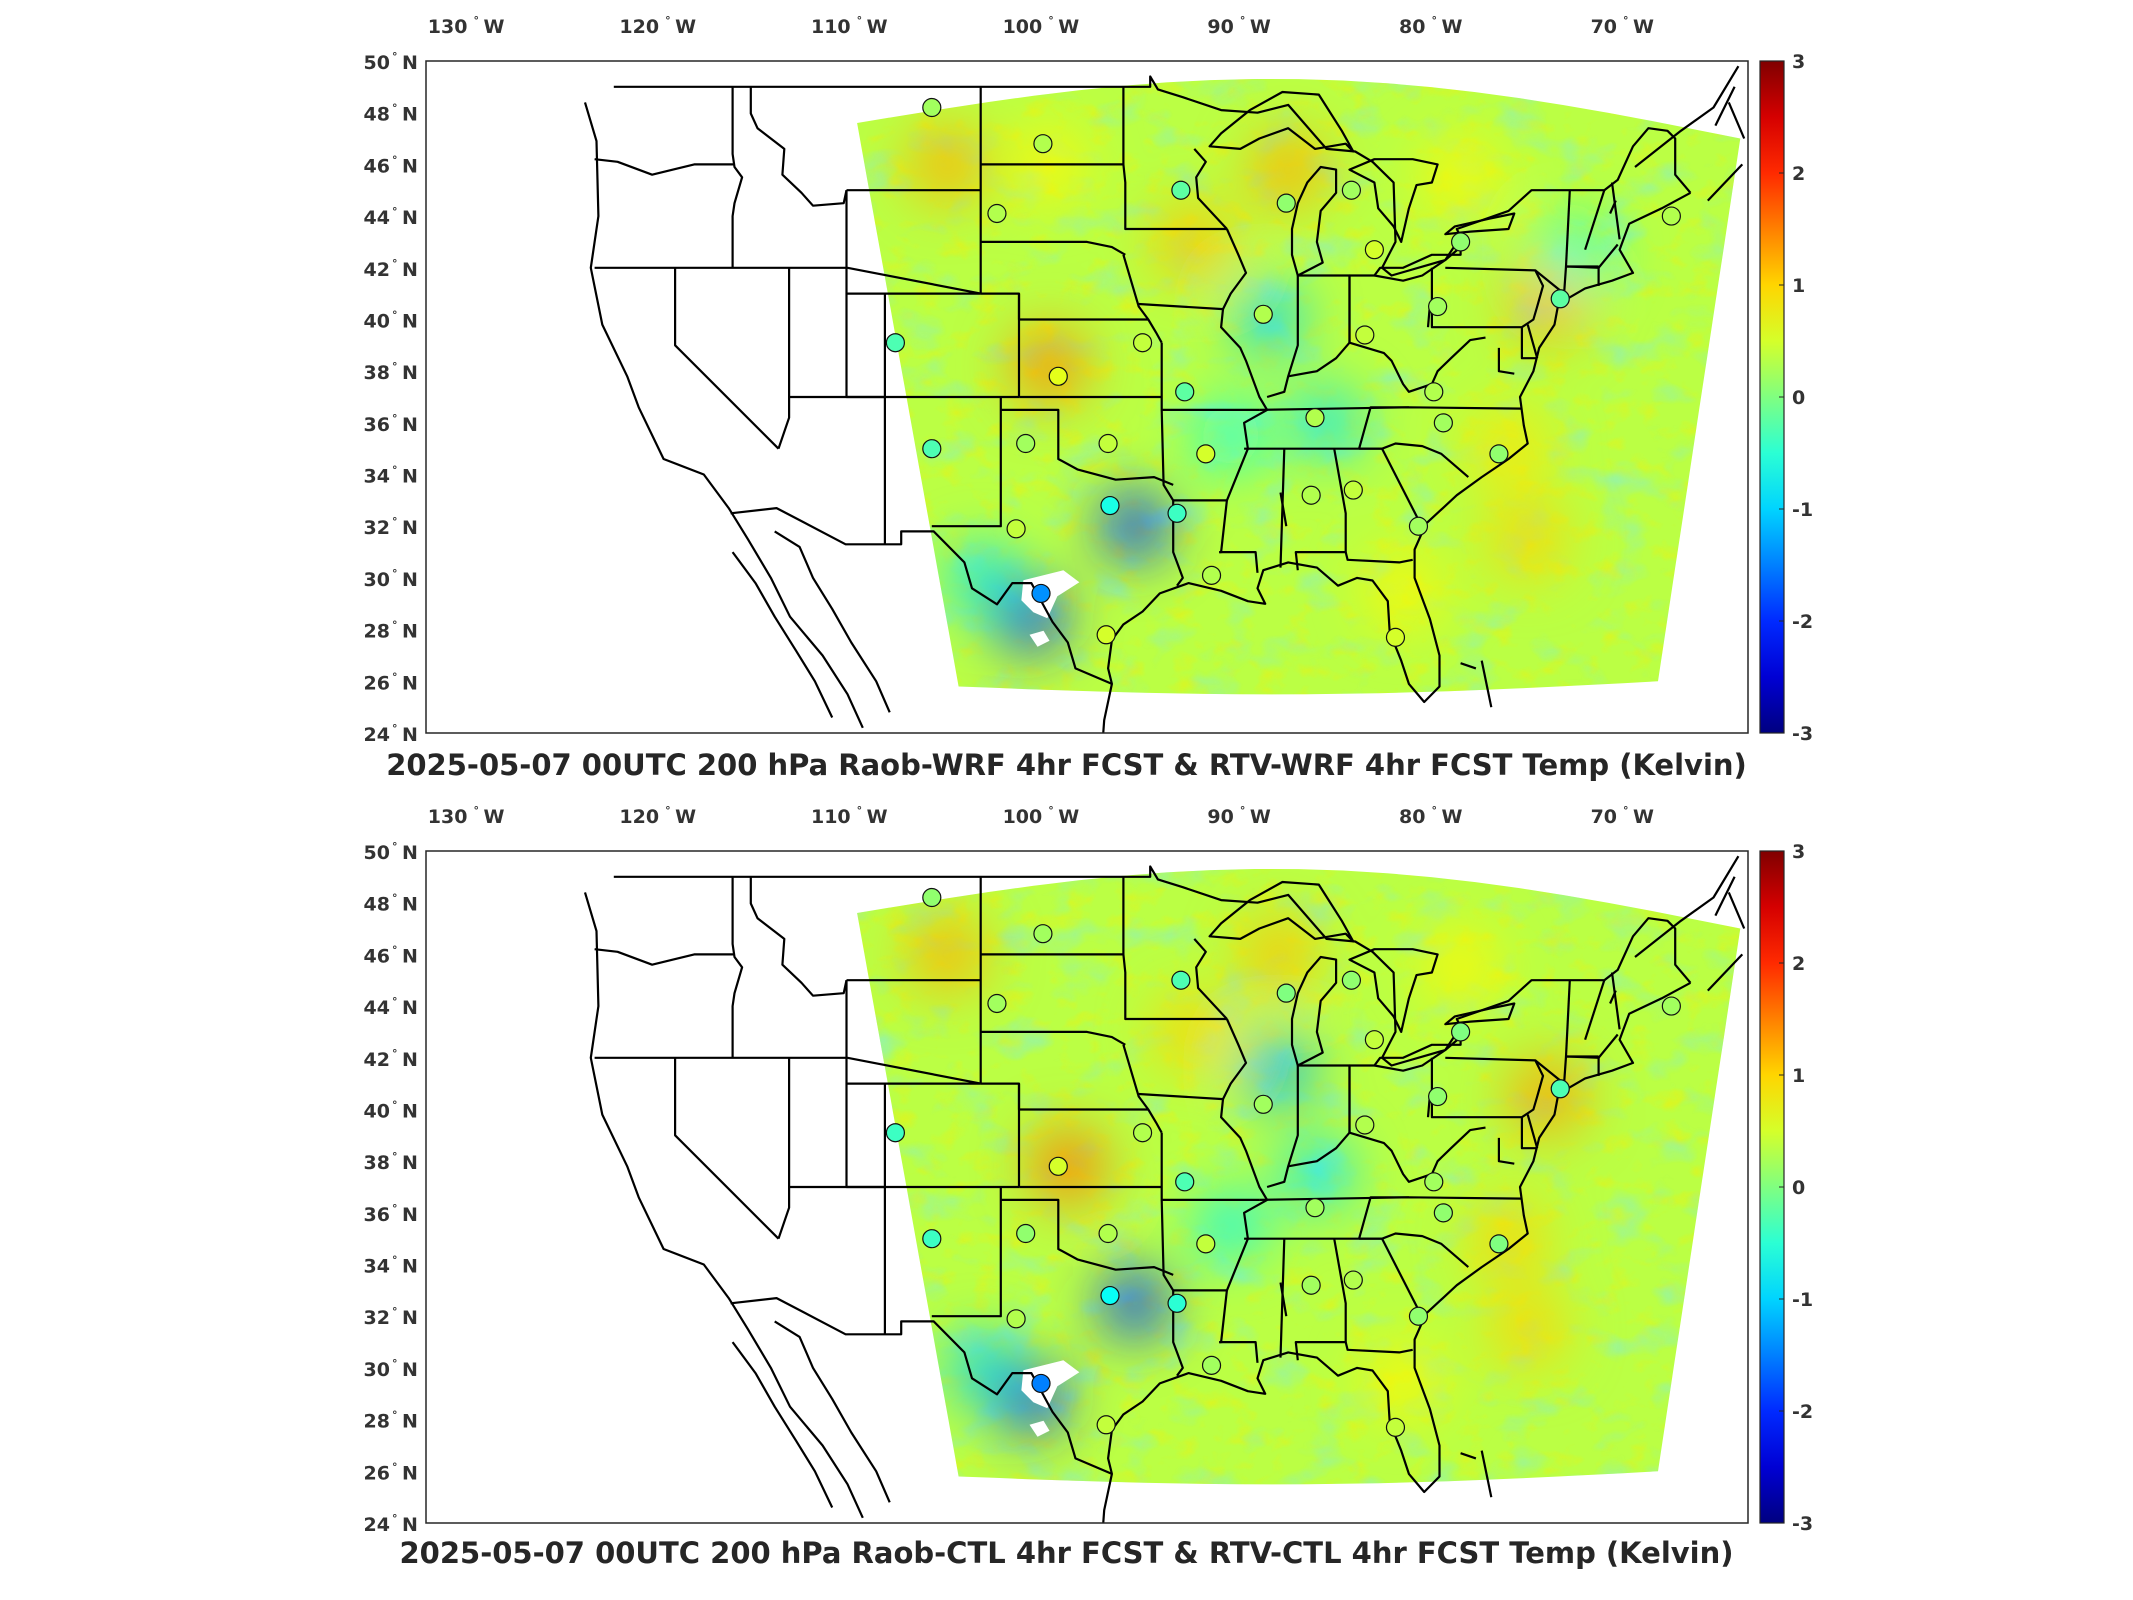 The height and width of the screenshot is (1600, 2133). Describe the element at coordinates (831, 27) in the screenshot. I see `lon-tick-value: 110` at that location.